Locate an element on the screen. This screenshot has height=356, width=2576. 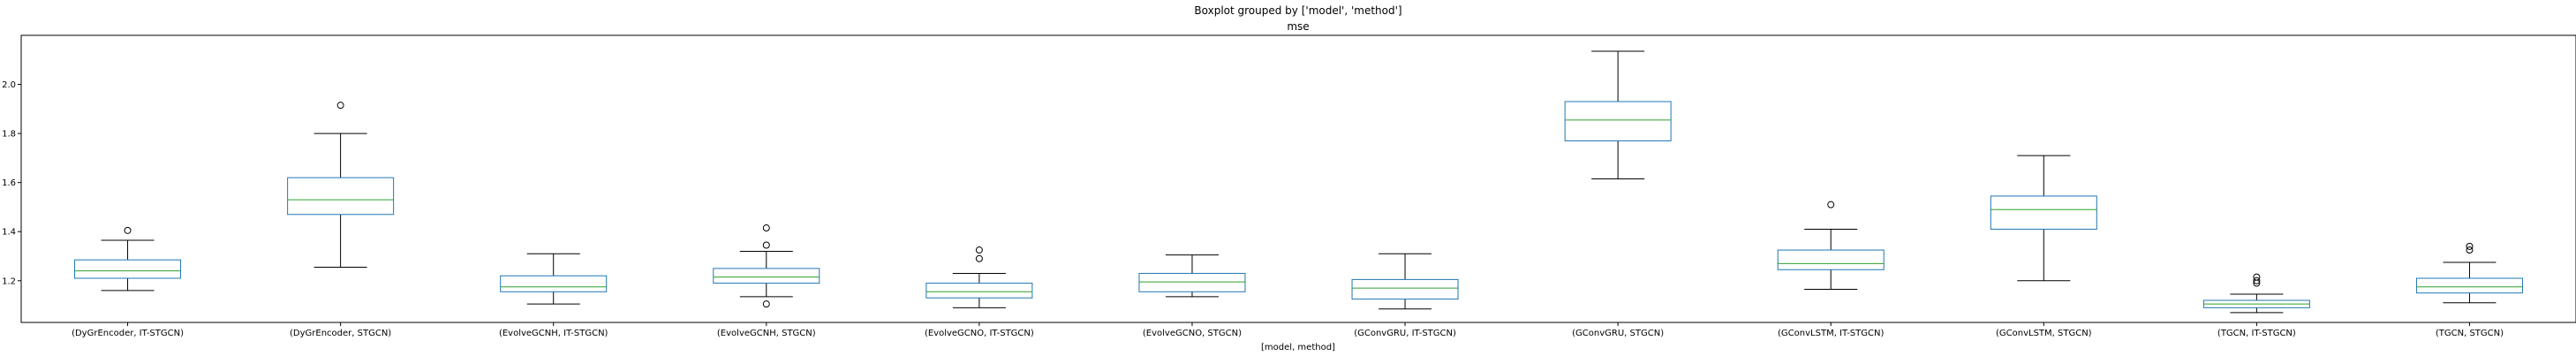
x-tick-label: (EvolveGCNH, IT-STGCN) is located at coordinates (553, 334).